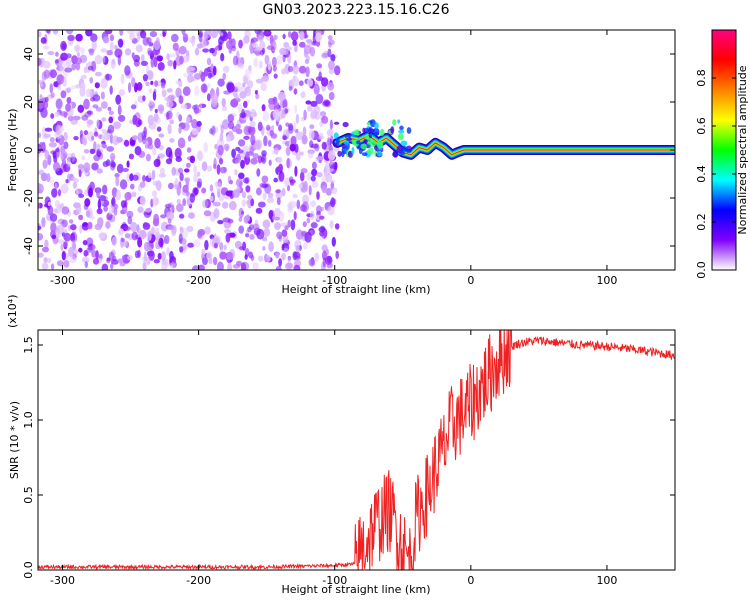  What do you see at coordinates (28, 570) in the screenshot?
I see `snr-y-tick-label: 0.0` at bounding box center [28, 570].